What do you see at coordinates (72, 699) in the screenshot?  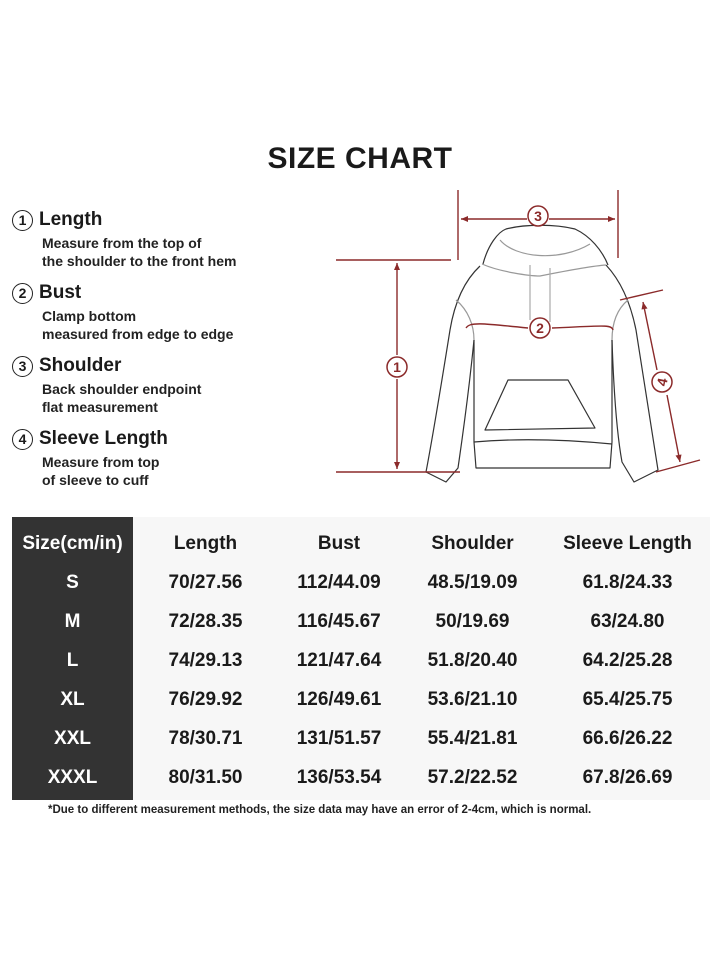 I see `size-cell: XL` at bounding box center [72, 699].